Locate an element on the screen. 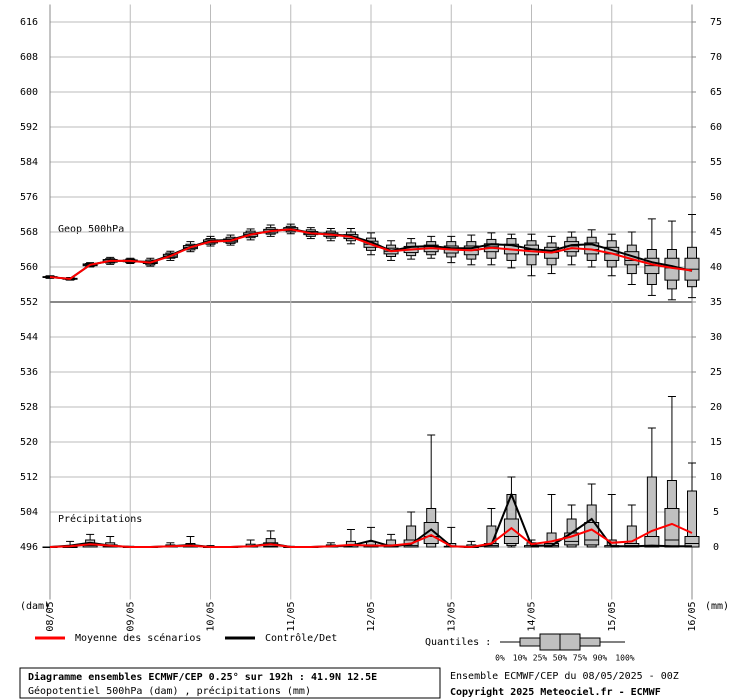 This screenshot has height=700, width=740. y-tick-label: 544 is located at coordinates (29, 337).